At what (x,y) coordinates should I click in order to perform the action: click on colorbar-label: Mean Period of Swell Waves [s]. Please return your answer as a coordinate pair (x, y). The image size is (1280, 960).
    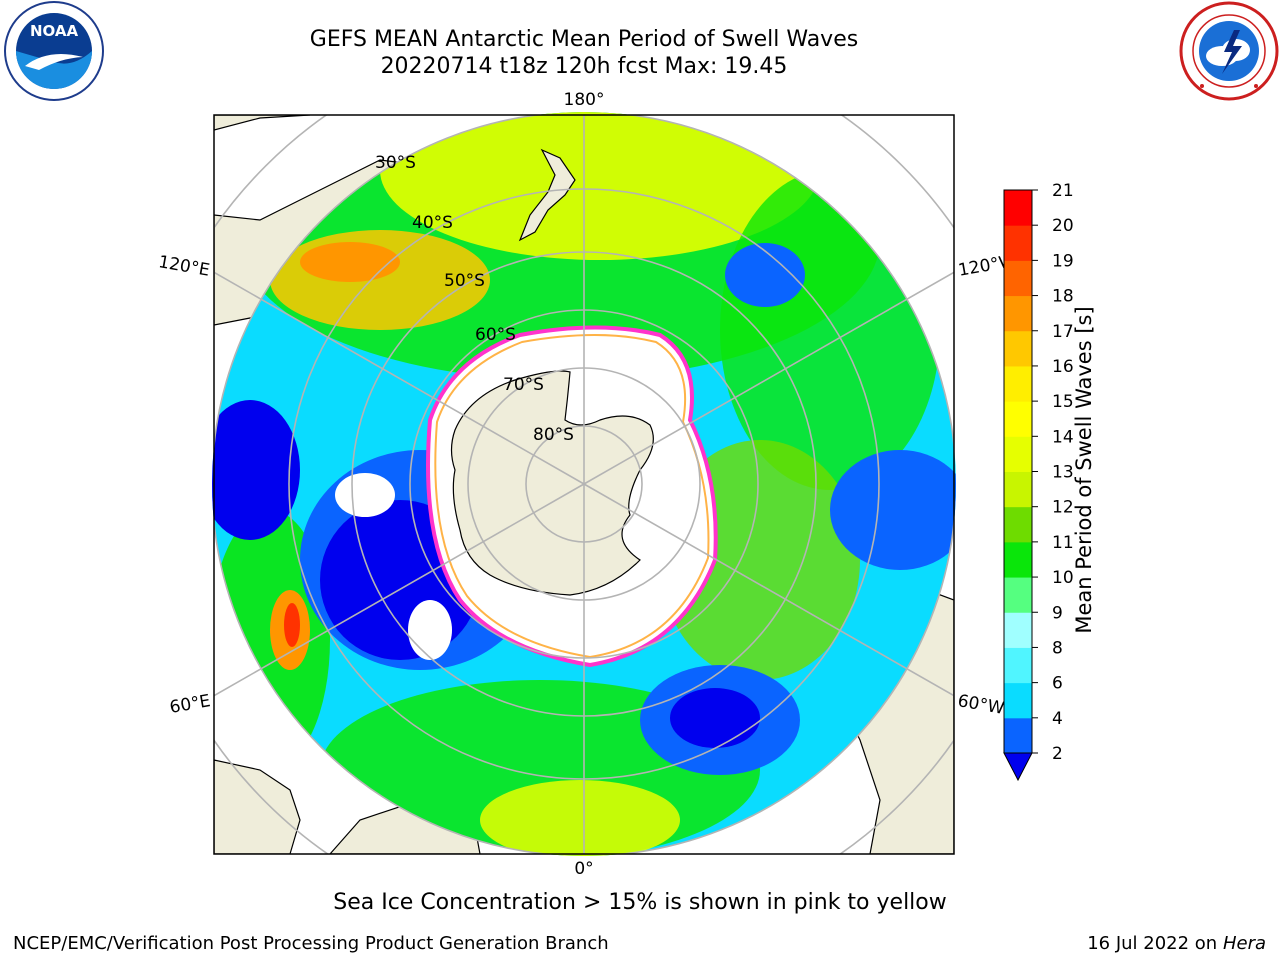
    Looking at the image, I should click on (1084, 470).